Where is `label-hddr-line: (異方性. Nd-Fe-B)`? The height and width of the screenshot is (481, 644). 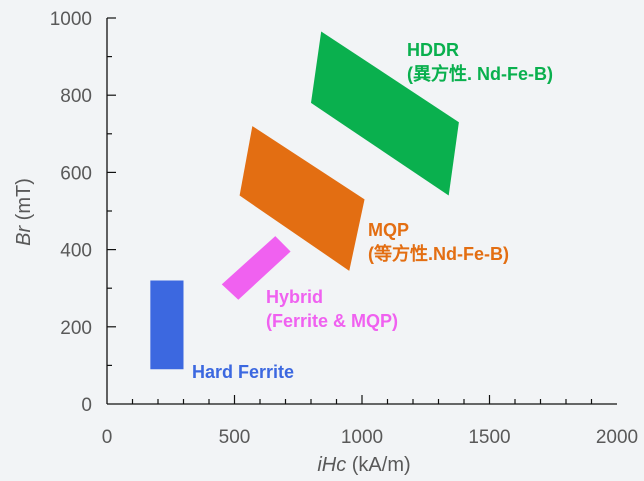 label-hddr-line: (異方性. Nd-Fe-B) is located at coordinates (480, 73).